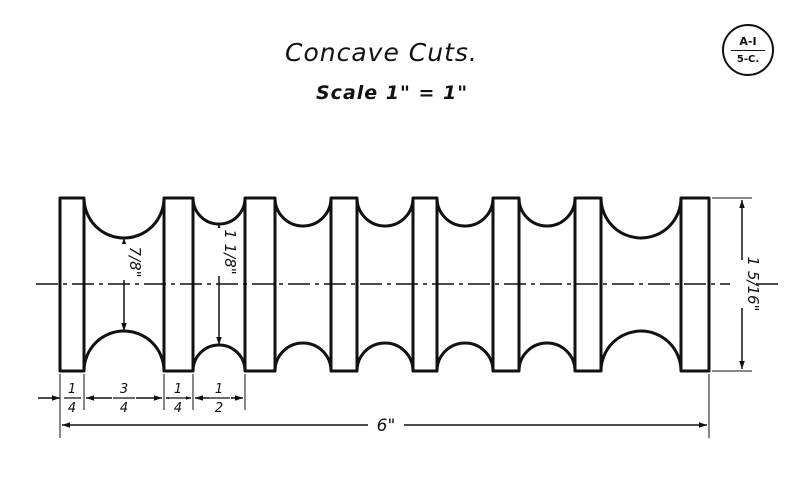 This screenshot has width=800, height=480. I want to click on collar-width-2-label: 1 4, so click(178, 398).